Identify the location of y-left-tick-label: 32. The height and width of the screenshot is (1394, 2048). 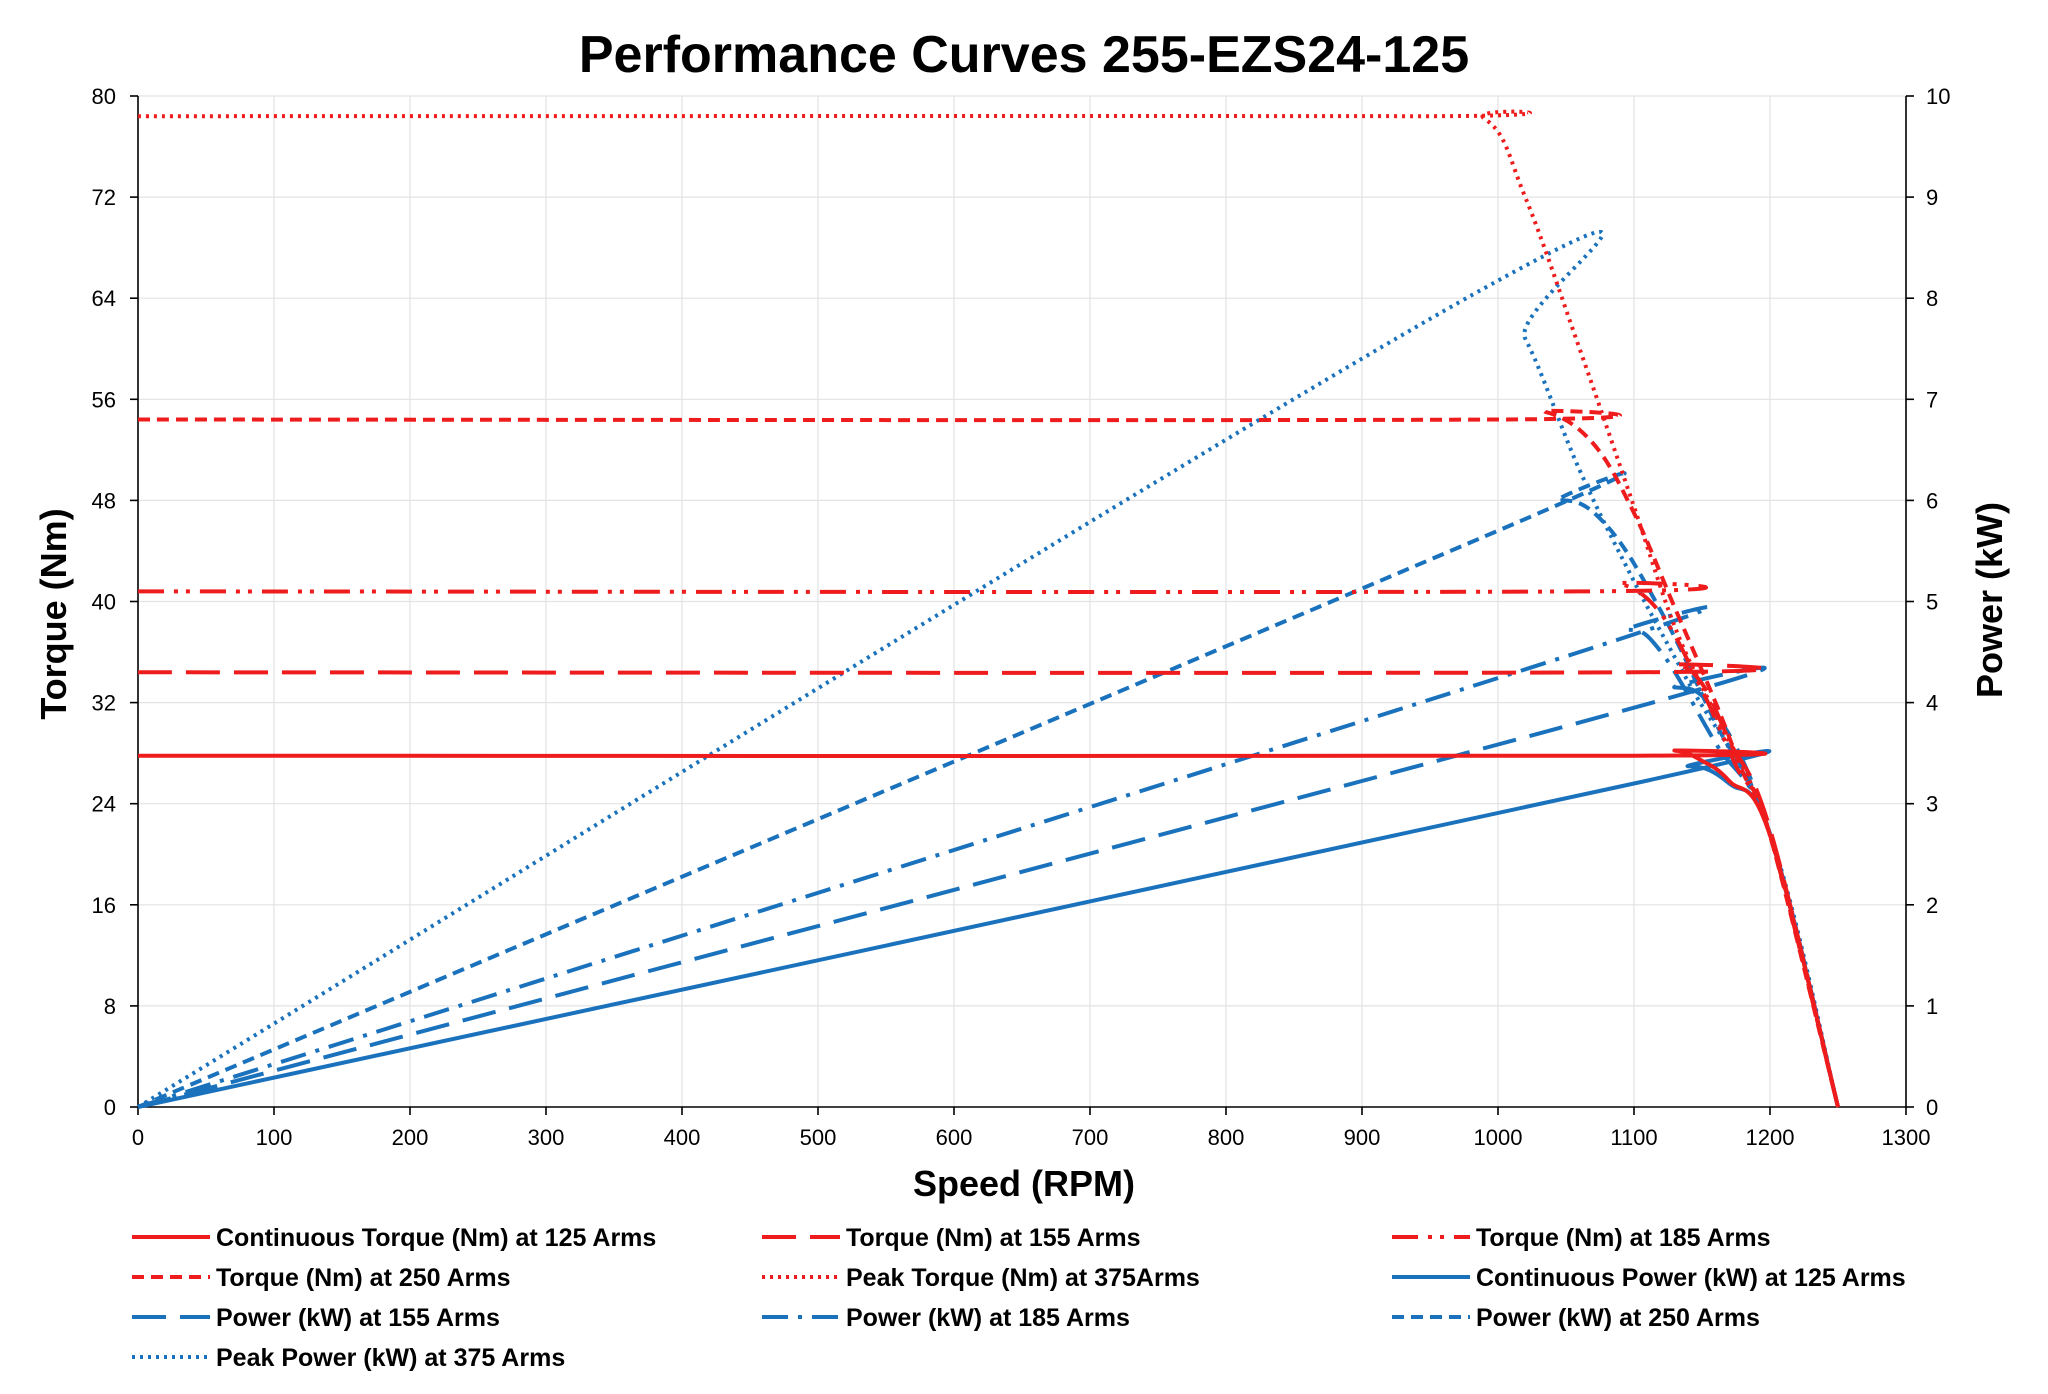
(104, 703).